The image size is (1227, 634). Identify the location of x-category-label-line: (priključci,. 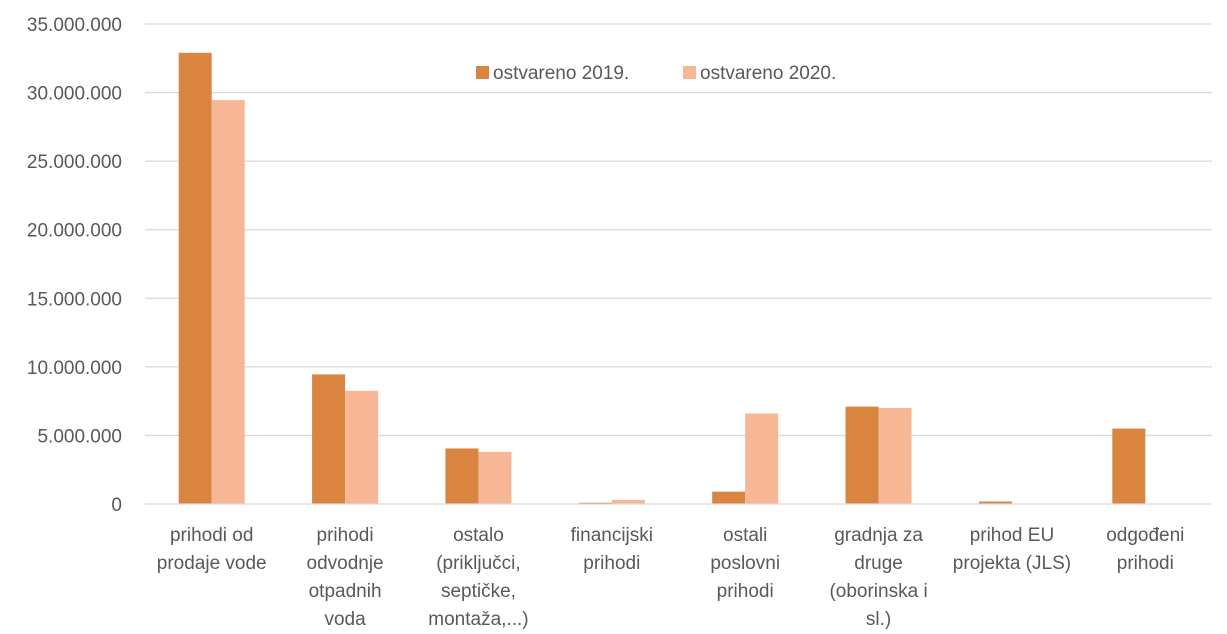
(478, 563).